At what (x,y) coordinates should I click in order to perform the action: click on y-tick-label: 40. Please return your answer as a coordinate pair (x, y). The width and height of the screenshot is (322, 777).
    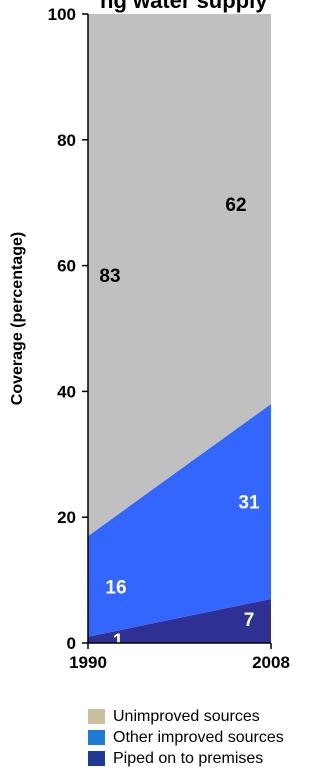
    Looking at the image, I should click on (66, 391).